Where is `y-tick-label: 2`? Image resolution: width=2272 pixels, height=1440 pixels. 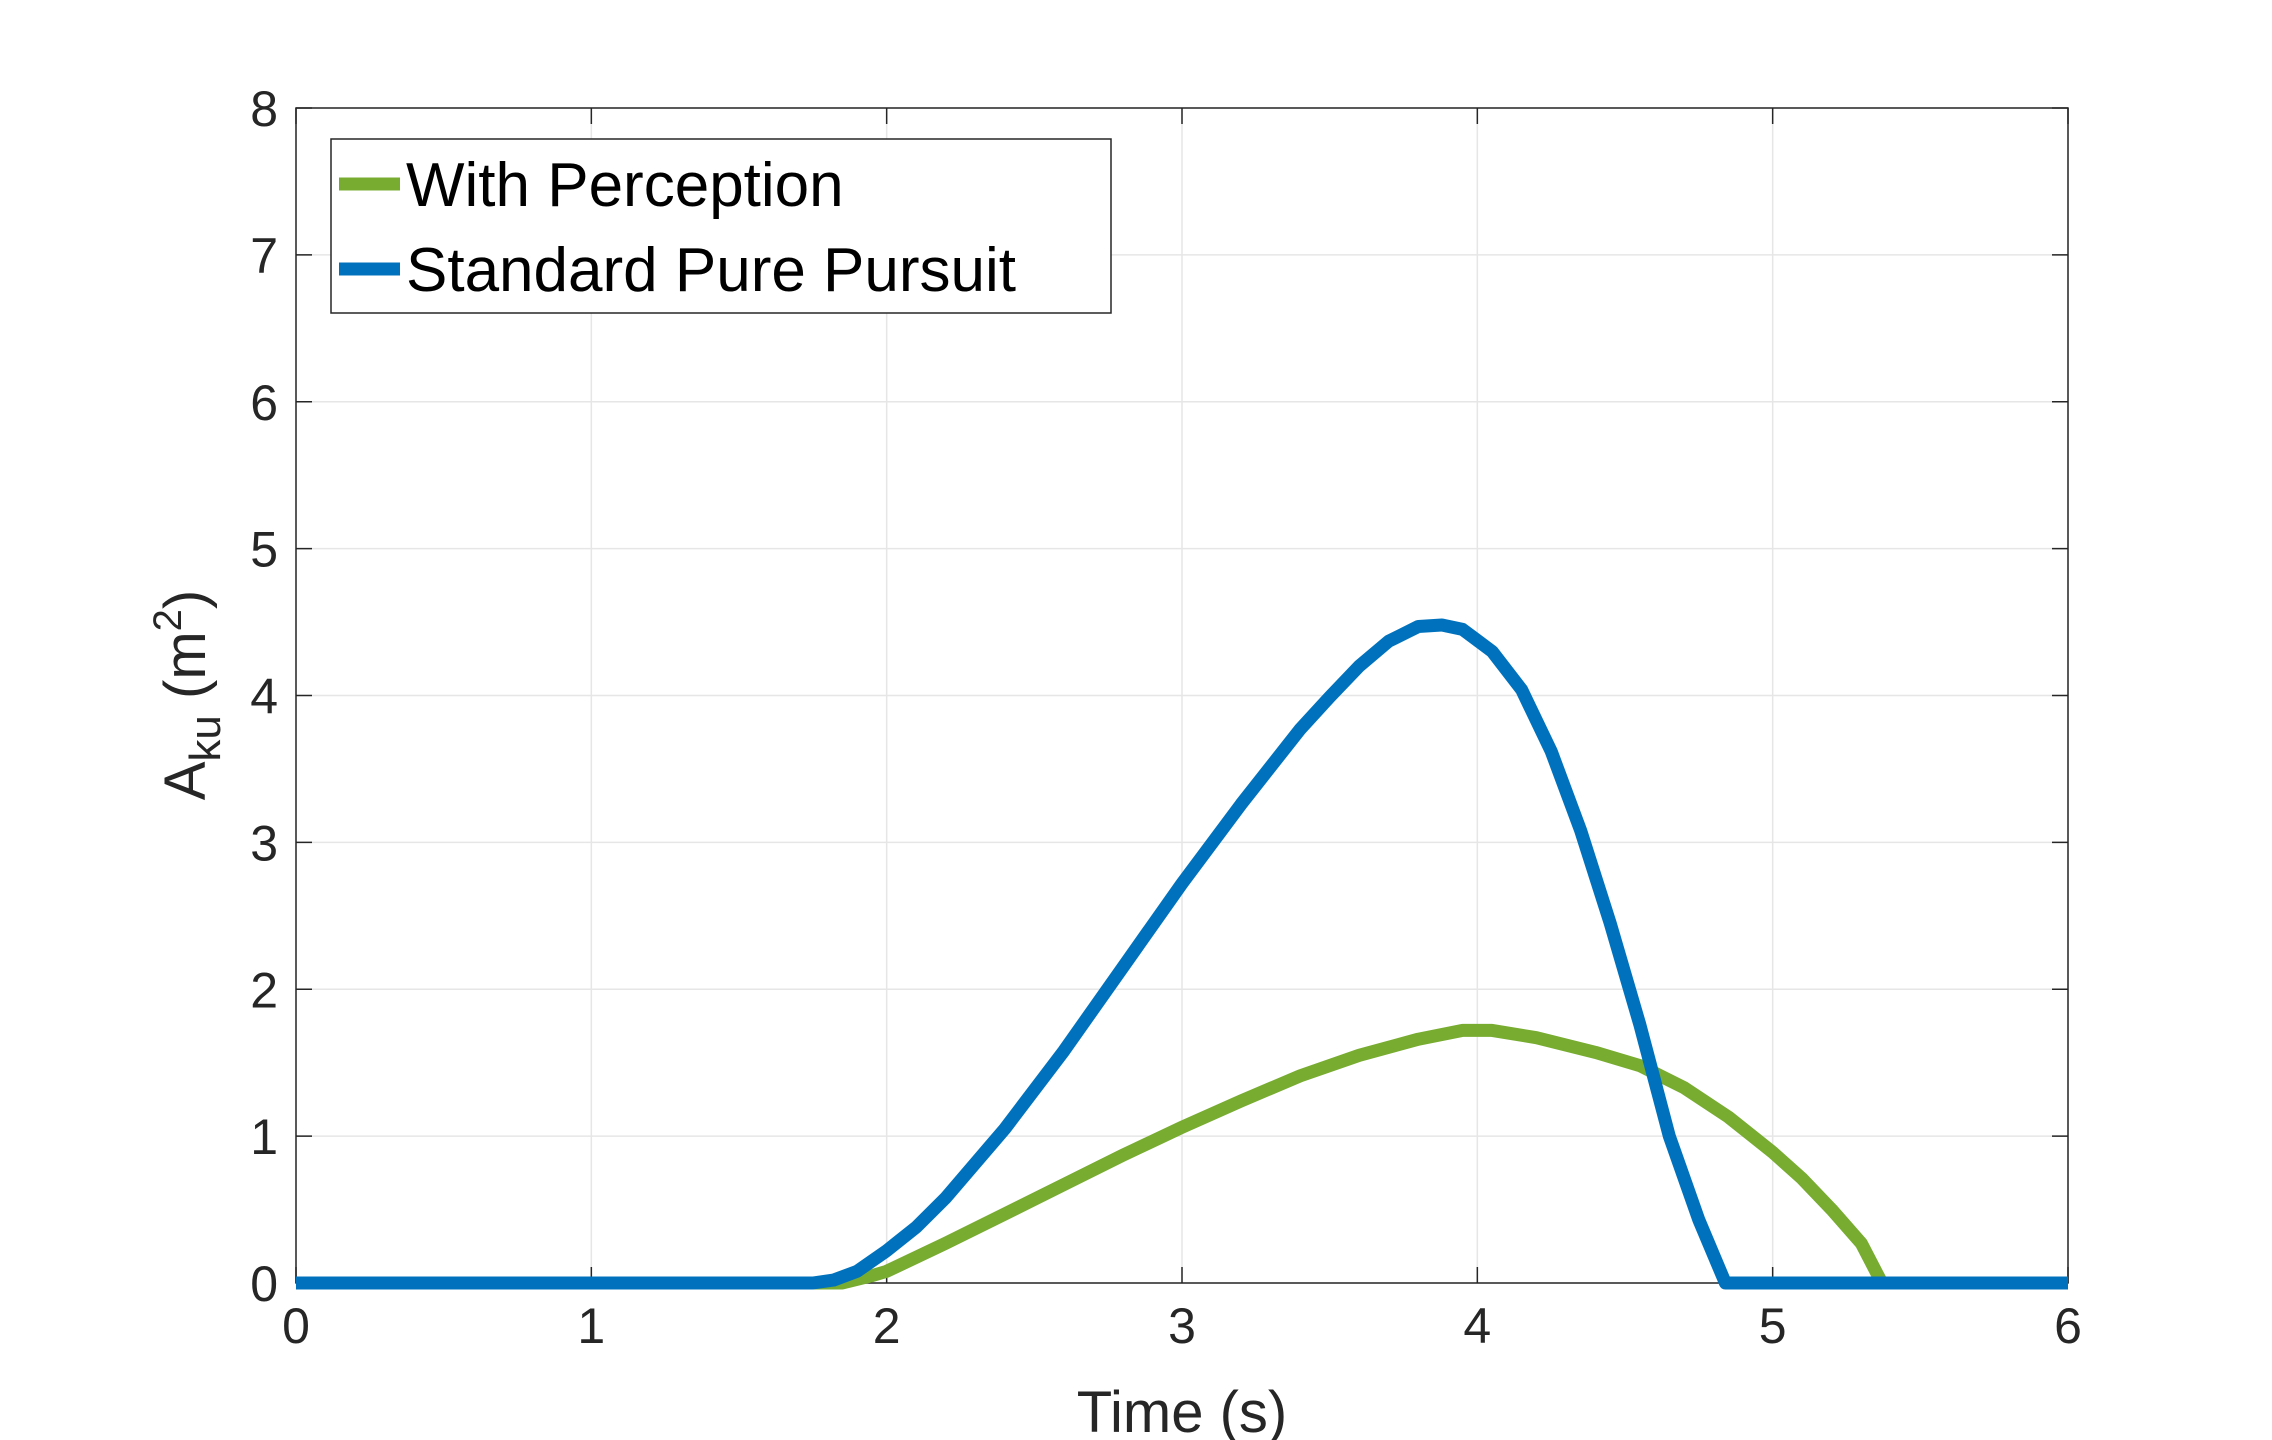
y-tick-label: 2 is located at coordinates (264, 990).